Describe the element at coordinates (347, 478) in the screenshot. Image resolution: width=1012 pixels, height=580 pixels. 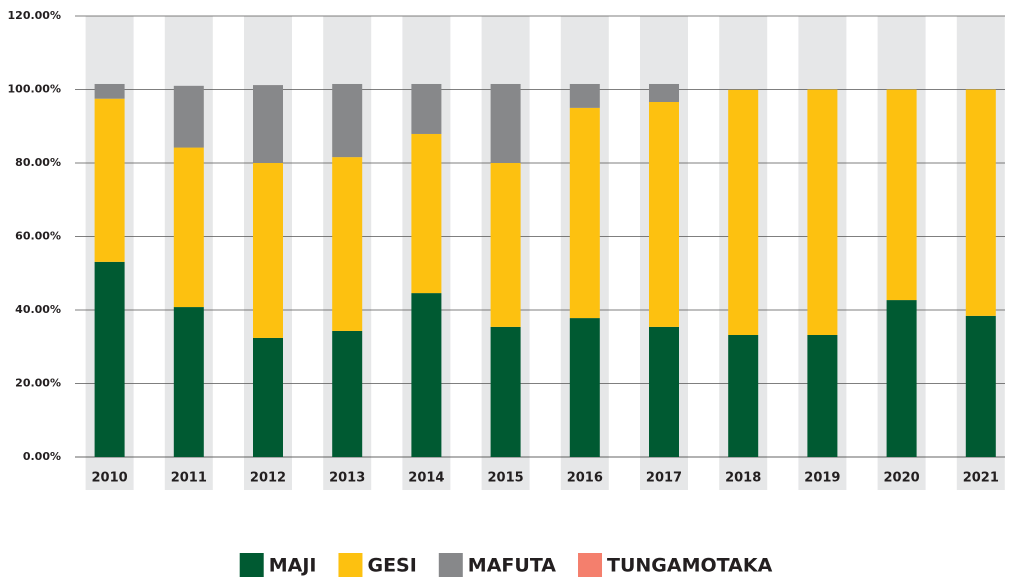
I see `x-tick-label: 2013` at that location.